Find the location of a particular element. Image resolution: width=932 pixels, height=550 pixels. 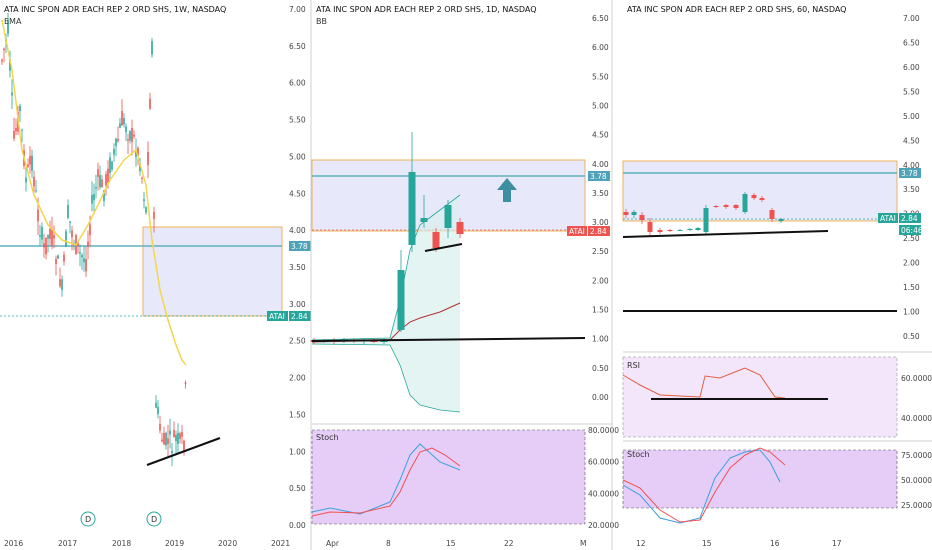

sub-indicator-label: Stoch is located at coordinates (327, 437).